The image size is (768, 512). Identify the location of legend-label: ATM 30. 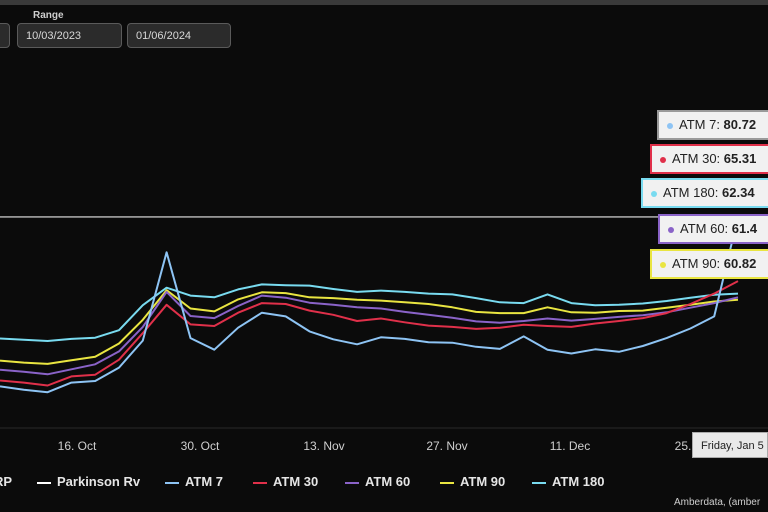
(296, 481).